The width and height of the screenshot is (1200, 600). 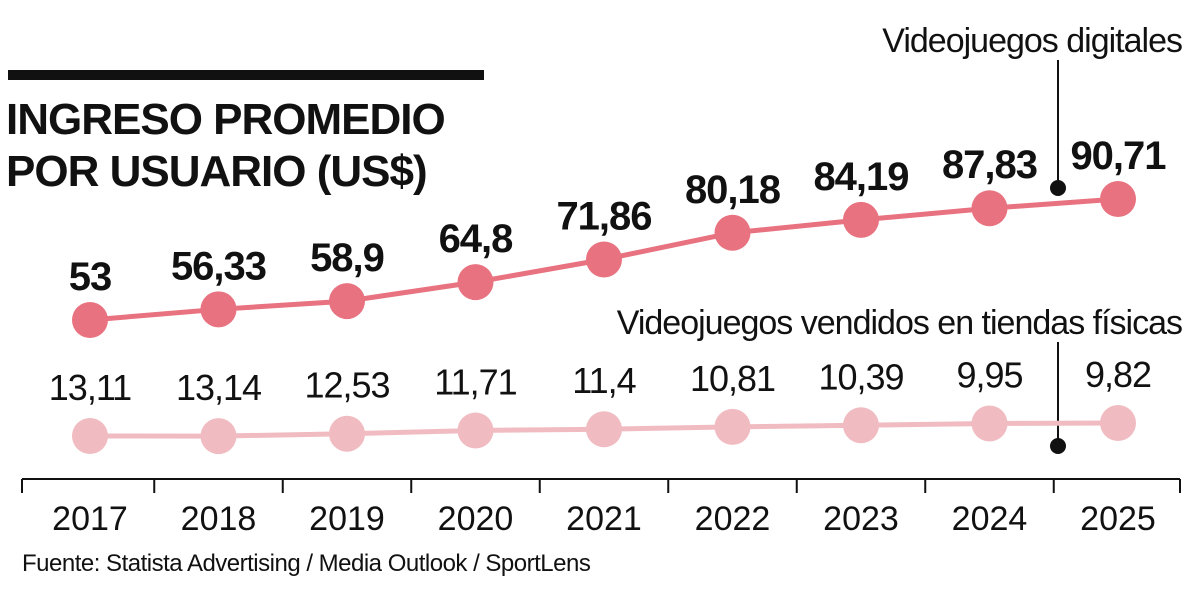 What do you see at coordinates (1058, 446) in the screenshot?
I see `legend-callout-dot-physical` at bounding box center [1058, 446].